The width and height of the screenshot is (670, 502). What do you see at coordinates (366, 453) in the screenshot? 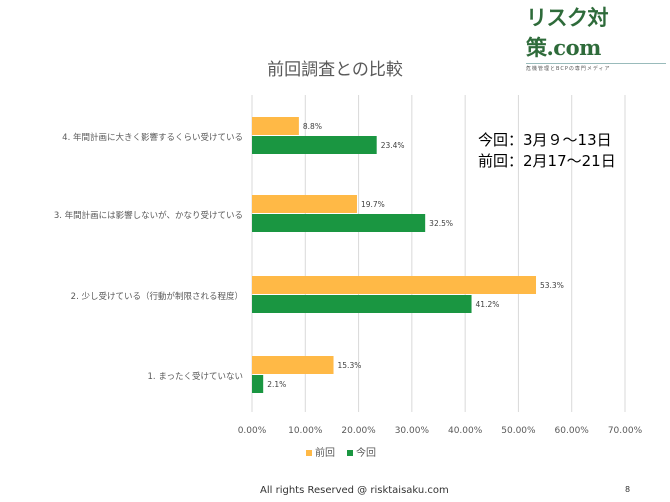
I see `legend-label: 今回` at bounding box center [366, 453].